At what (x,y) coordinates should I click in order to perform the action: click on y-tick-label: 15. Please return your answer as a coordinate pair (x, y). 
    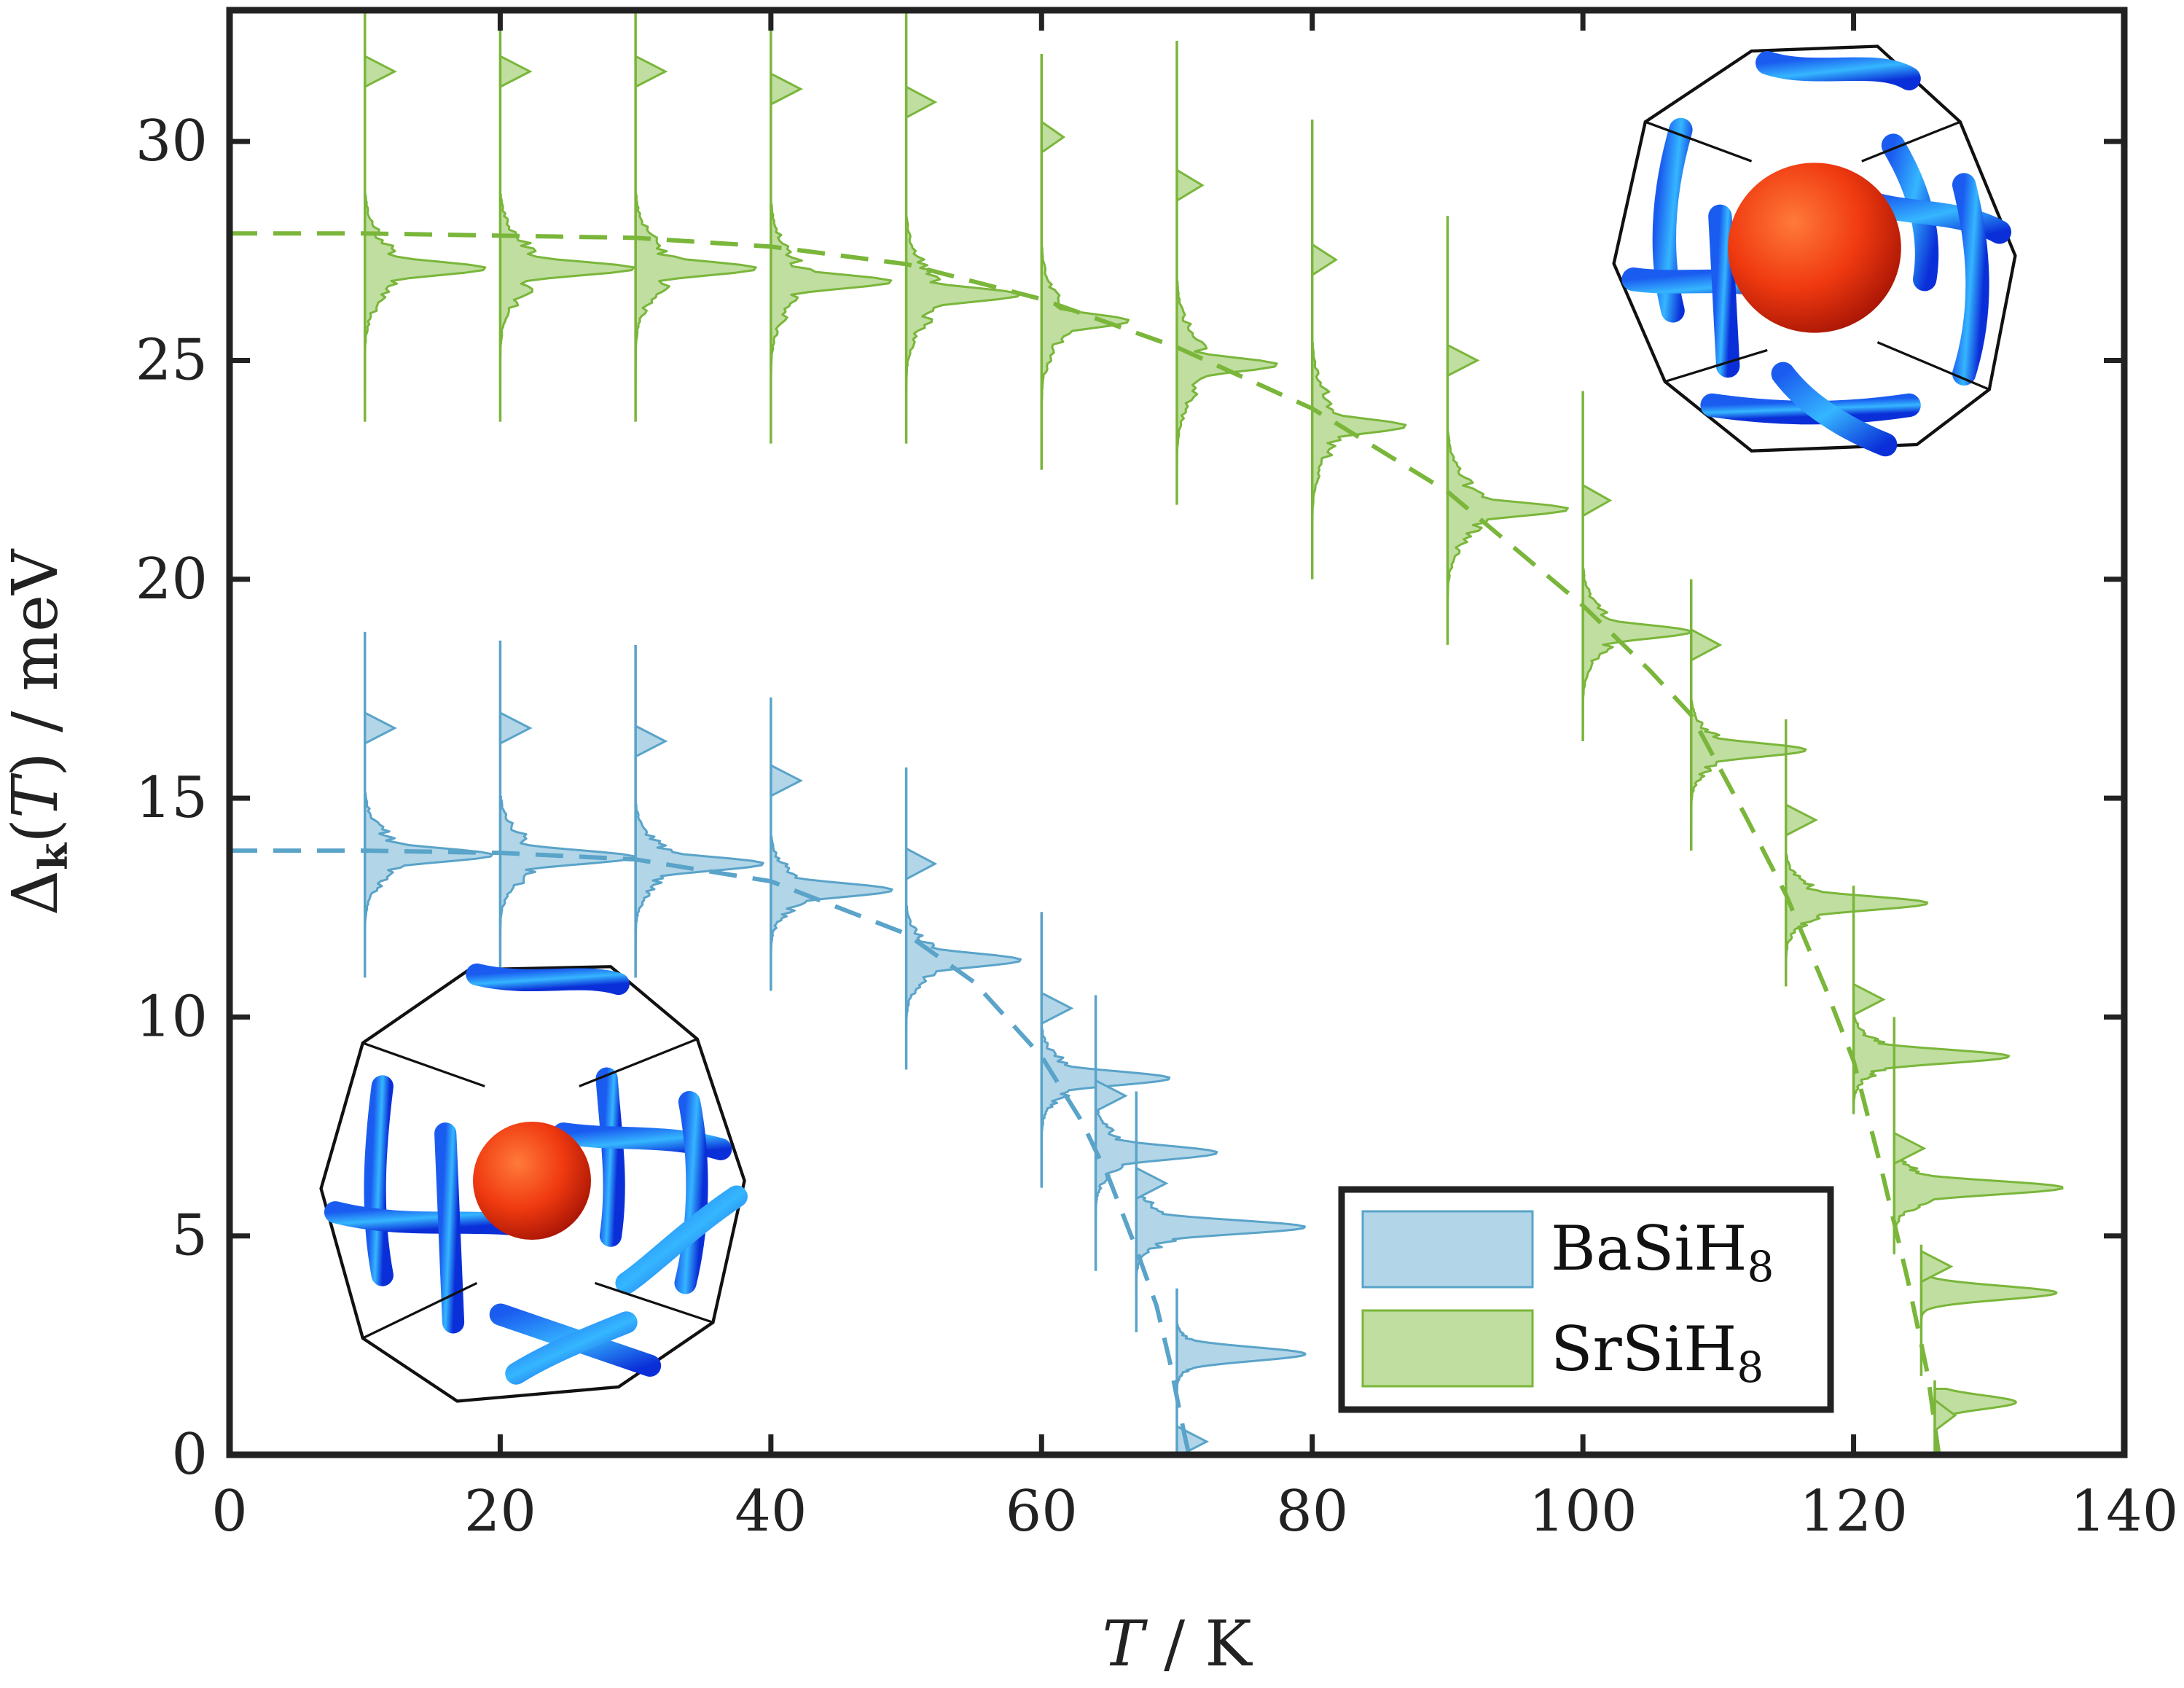
    Looking at the image, I should click on (172, 798).